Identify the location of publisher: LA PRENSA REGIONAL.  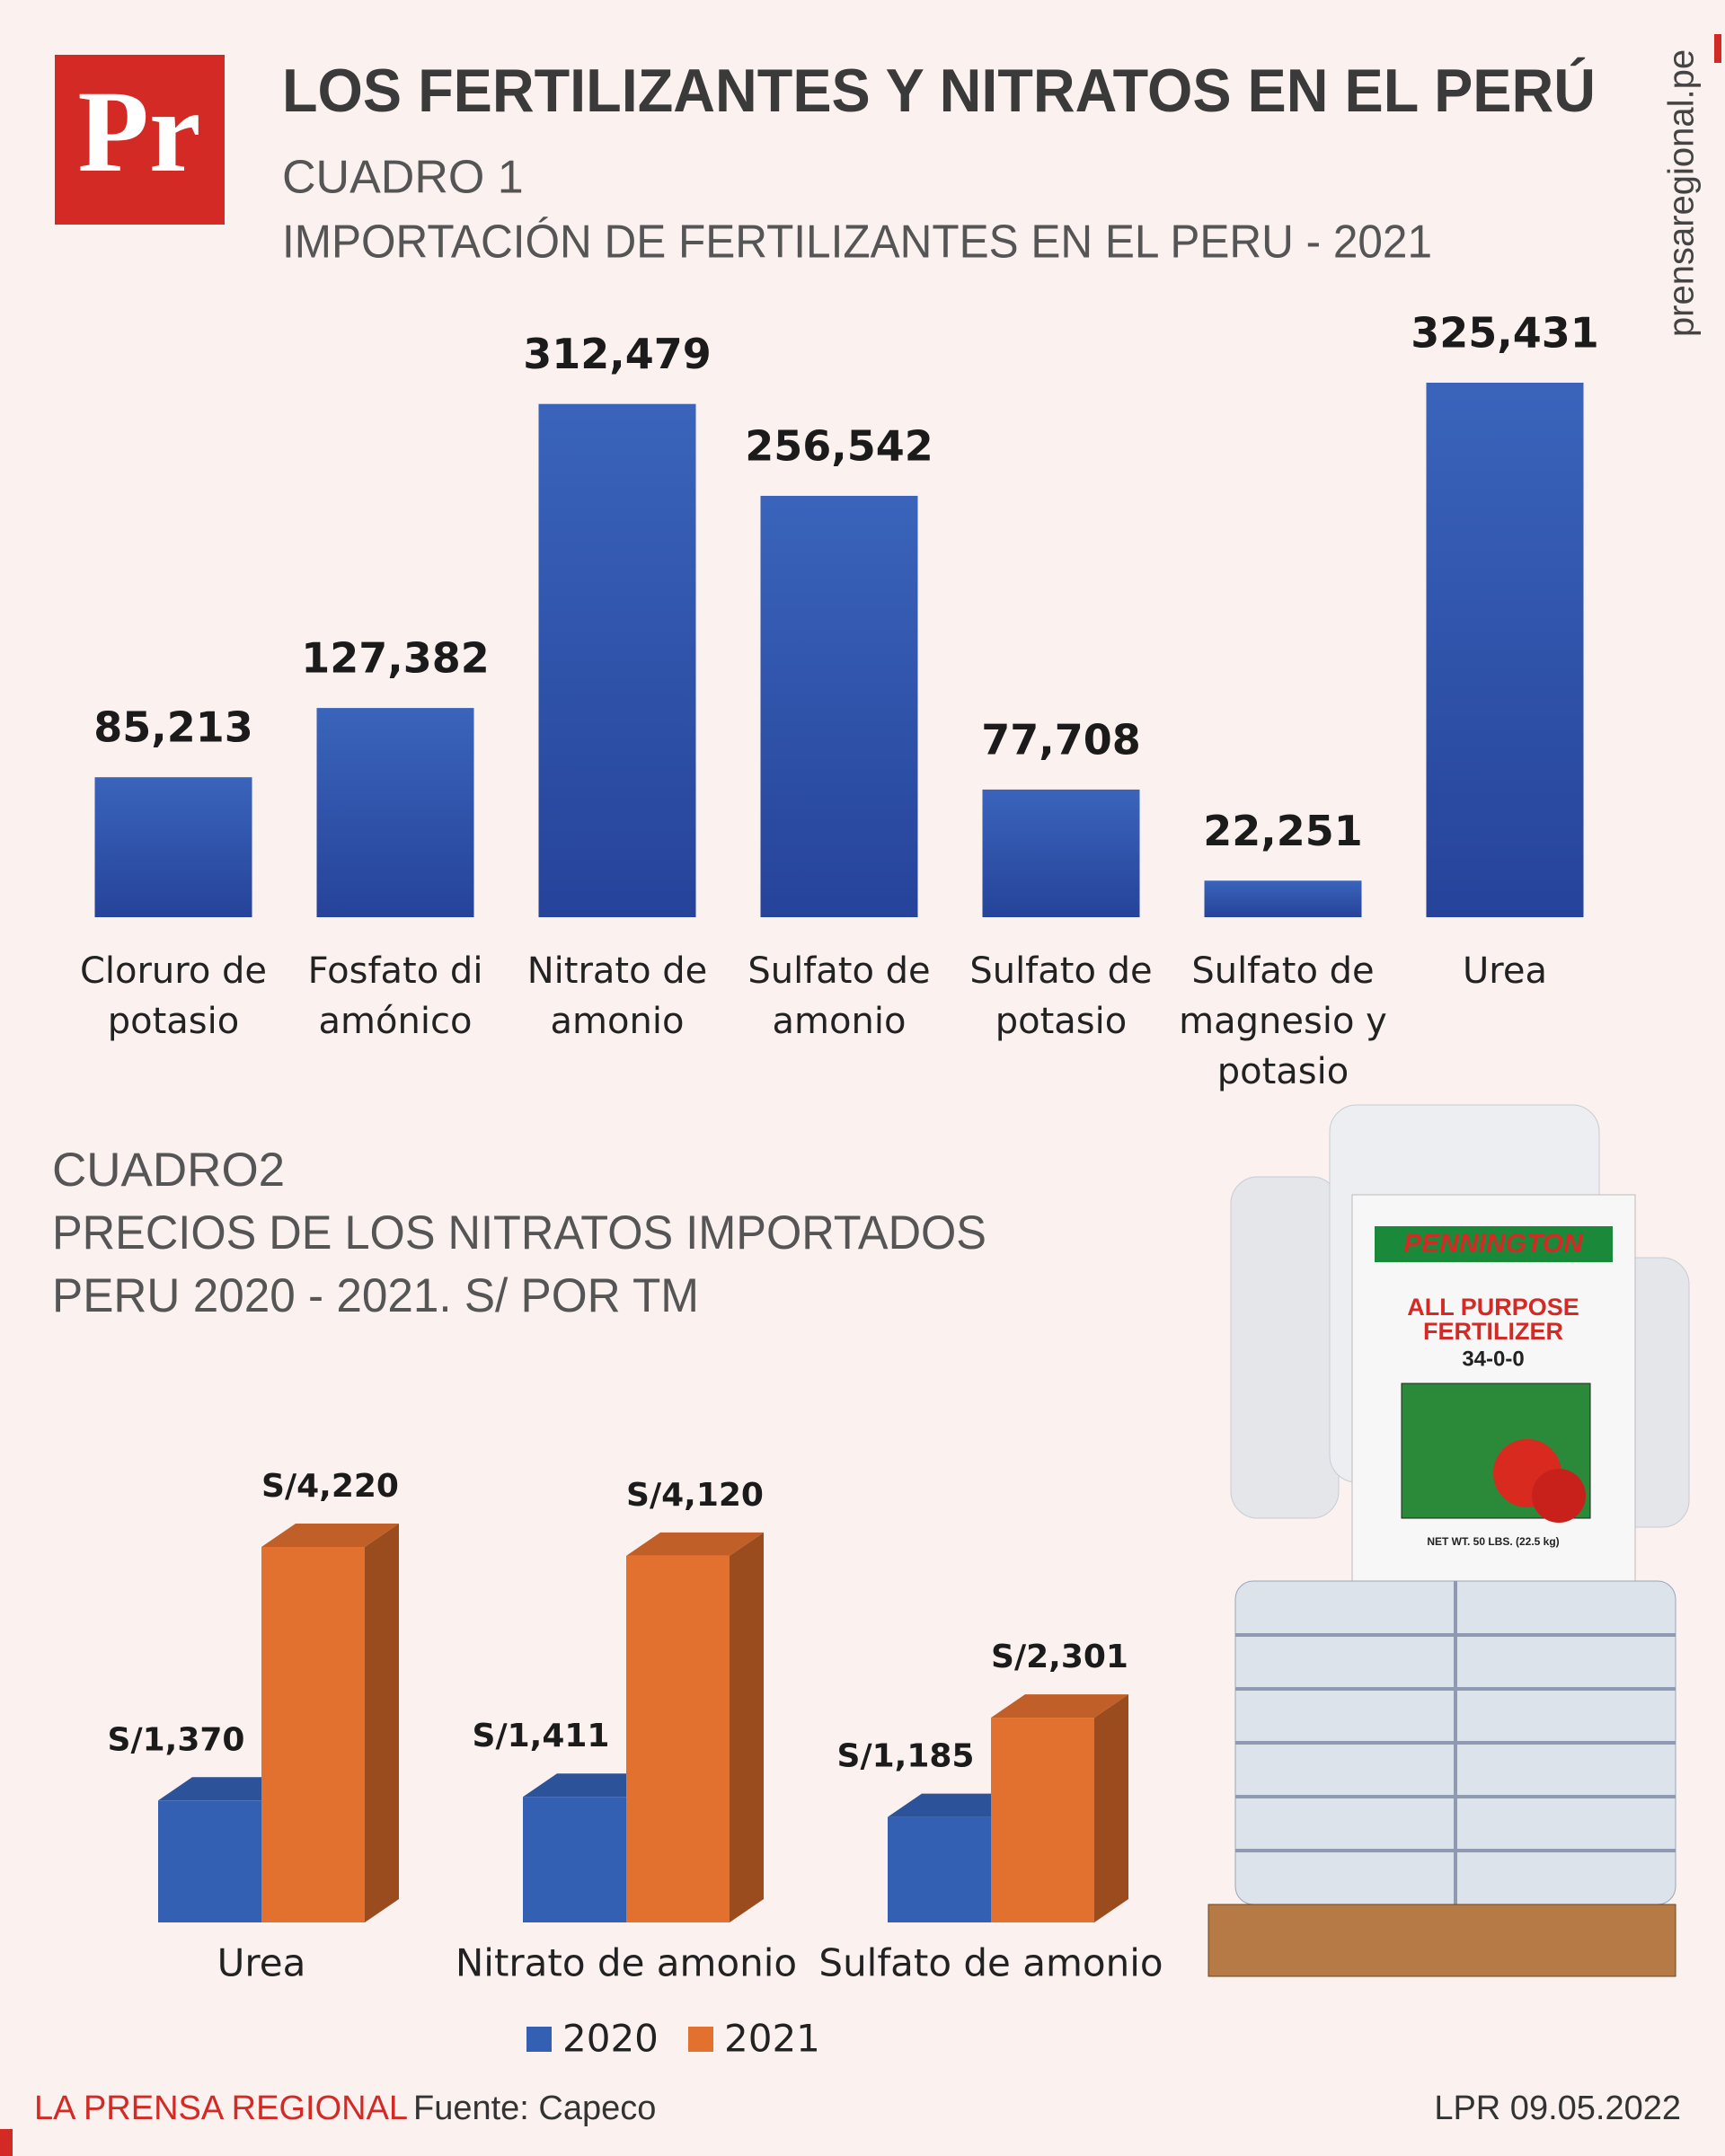
(221, 2109).